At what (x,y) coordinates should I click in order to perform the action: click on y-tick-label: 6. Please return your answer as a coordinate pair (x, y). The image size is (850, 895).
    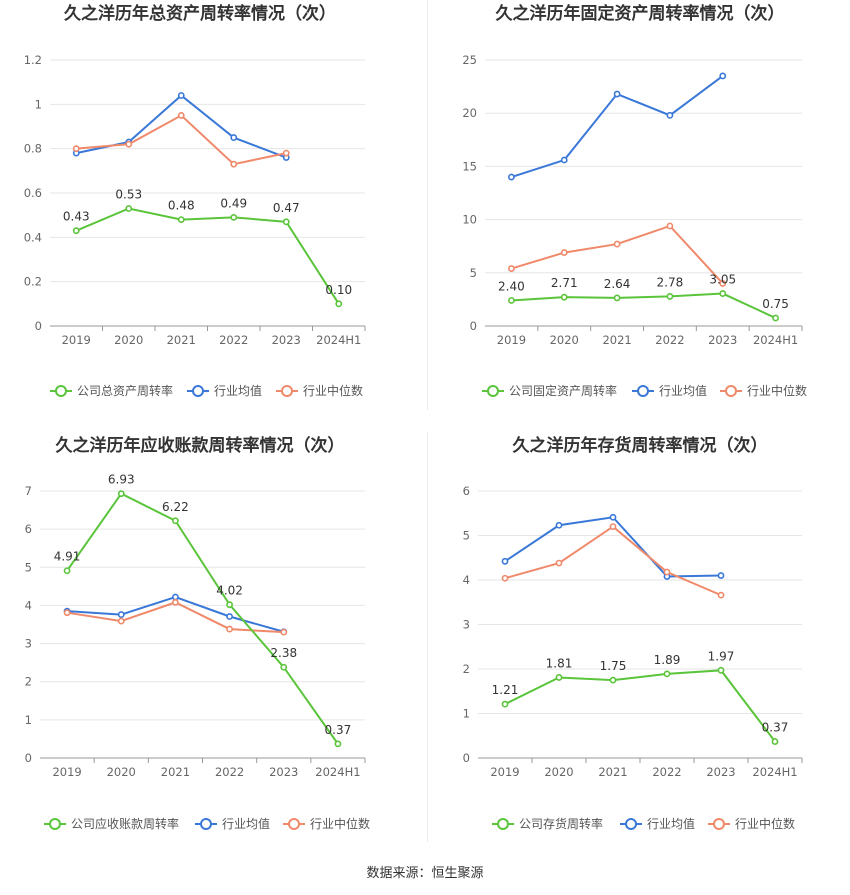
    Looking at the image, I should click on (28, 529).